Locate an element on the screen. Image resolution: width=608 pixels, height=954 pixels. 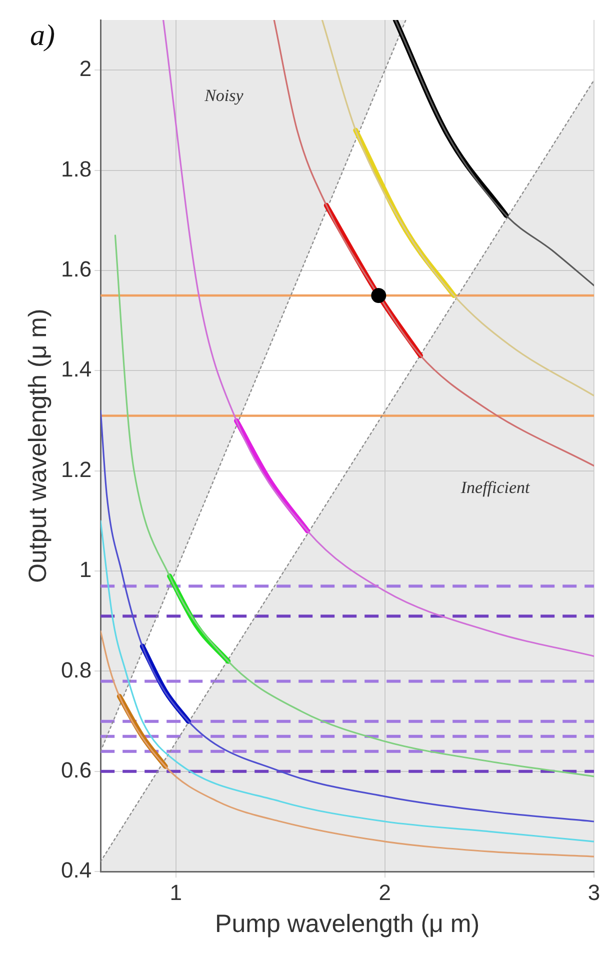
x-axis-title: Pump wavelength (μ m) is located at coordinates (347, 924).